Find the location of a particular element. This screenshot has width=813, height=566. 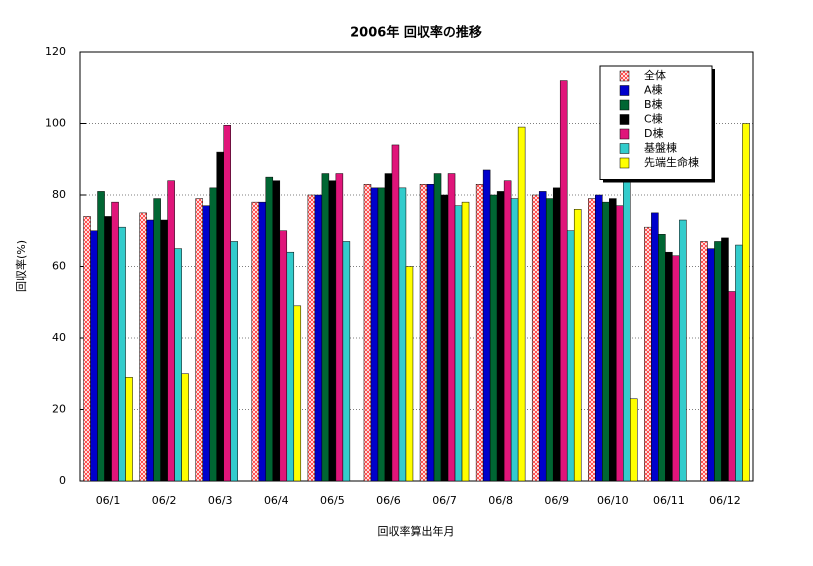

x-tick-label: 06/2 is located at coordinates (164, 500).